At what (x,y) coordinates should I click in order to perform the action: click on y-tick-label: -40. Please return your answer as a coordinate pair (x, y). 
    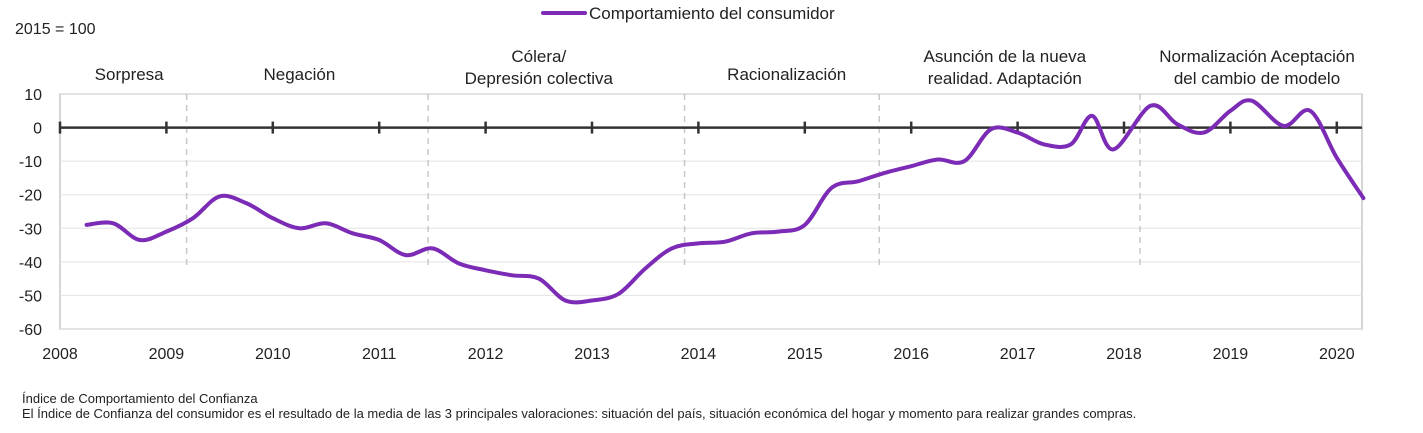
    Looking at the image, I should click on (30, 263).